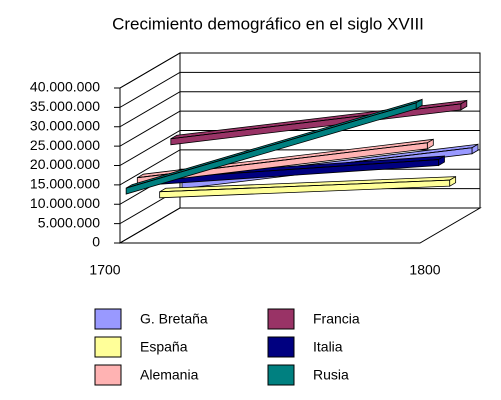  Describe the element at coordinates (164, 347) in the screenshot. I see `legend-label: España` at that location.